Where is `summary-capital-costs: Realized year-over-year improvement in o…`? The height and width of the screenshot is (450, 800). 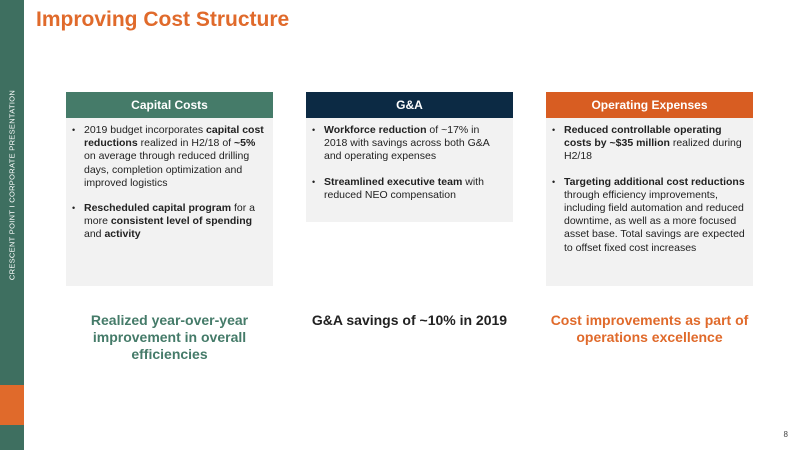
summary-capital-costs: Realized year-over-year improvement in o… is located at coordinates (169, 337).